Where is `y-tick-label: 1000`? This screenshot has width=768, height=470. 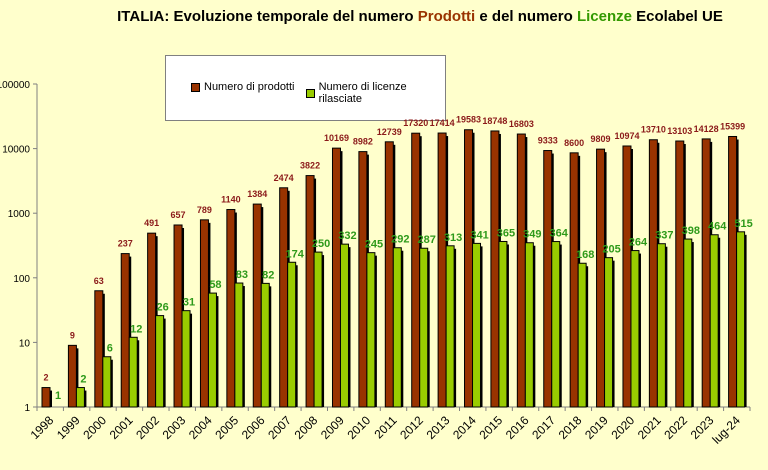
y-tick-label: 1000 is located at coordinates (19, 214).